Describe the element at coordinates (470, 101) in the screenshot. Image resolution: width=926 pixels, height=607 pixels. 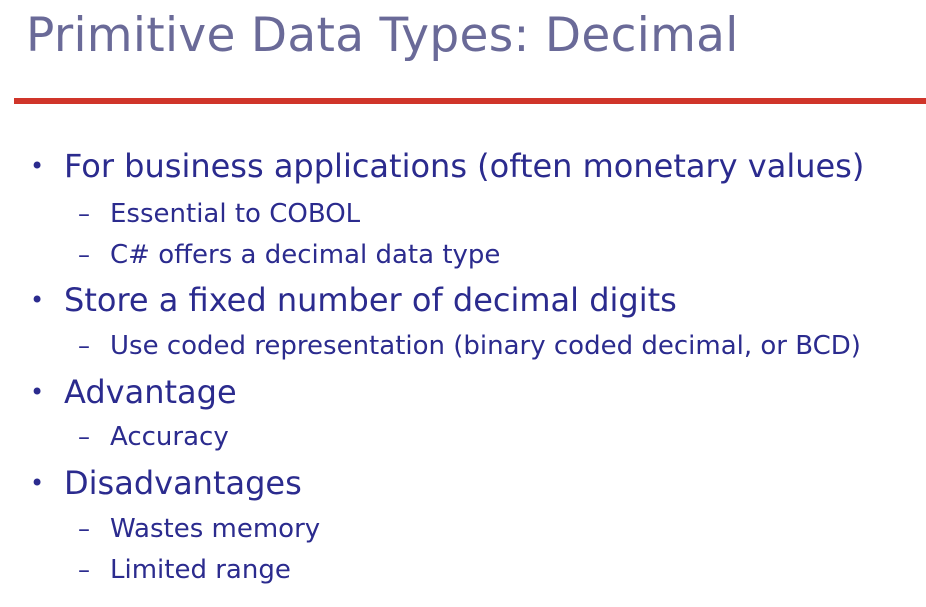
I see `title-divider` at that location.